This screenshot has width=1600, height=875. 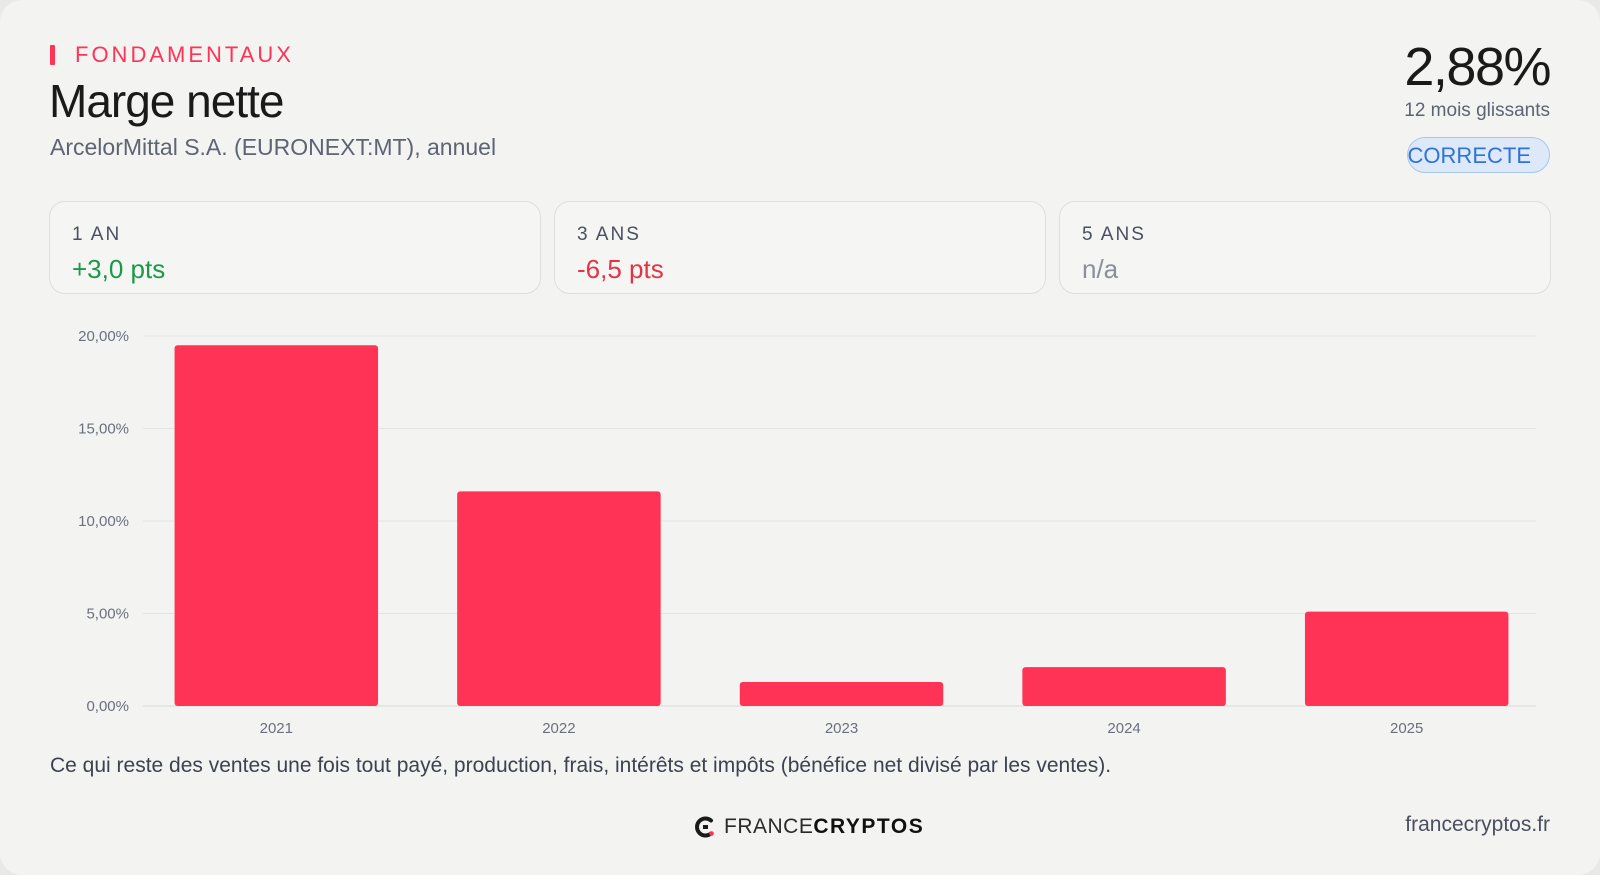 What do you see at coordinates (184, 54) in the screenshot?
I see `eyebrow-label: FONDAMENTAUX` at bounding box center [184, 54].